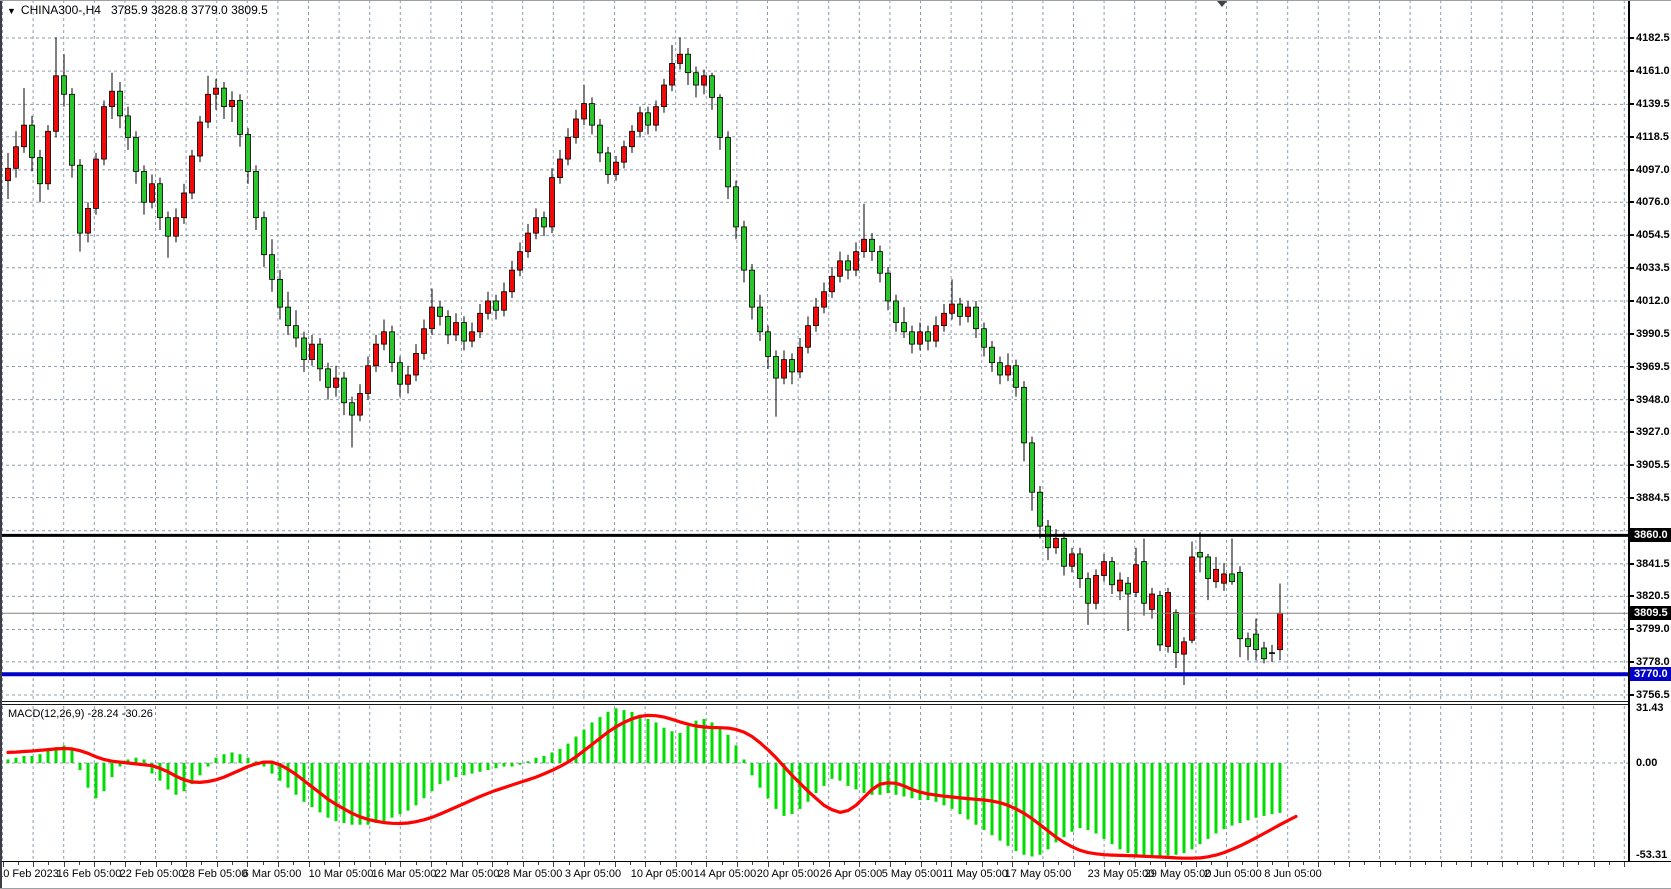 This screenshot has width=1671, height=889. I want to click on chart-title: ▼ CHINA300-,H4 3785.9 3828.8 3779.0 3809.5, so click(137, 10).